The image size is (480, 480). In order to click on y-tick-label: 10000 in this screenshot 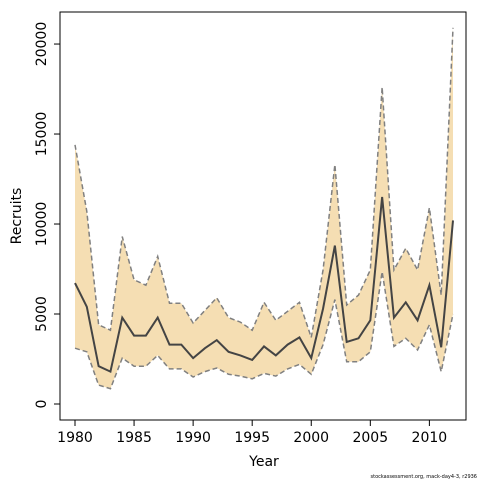, I will do `click(42, 224)`.